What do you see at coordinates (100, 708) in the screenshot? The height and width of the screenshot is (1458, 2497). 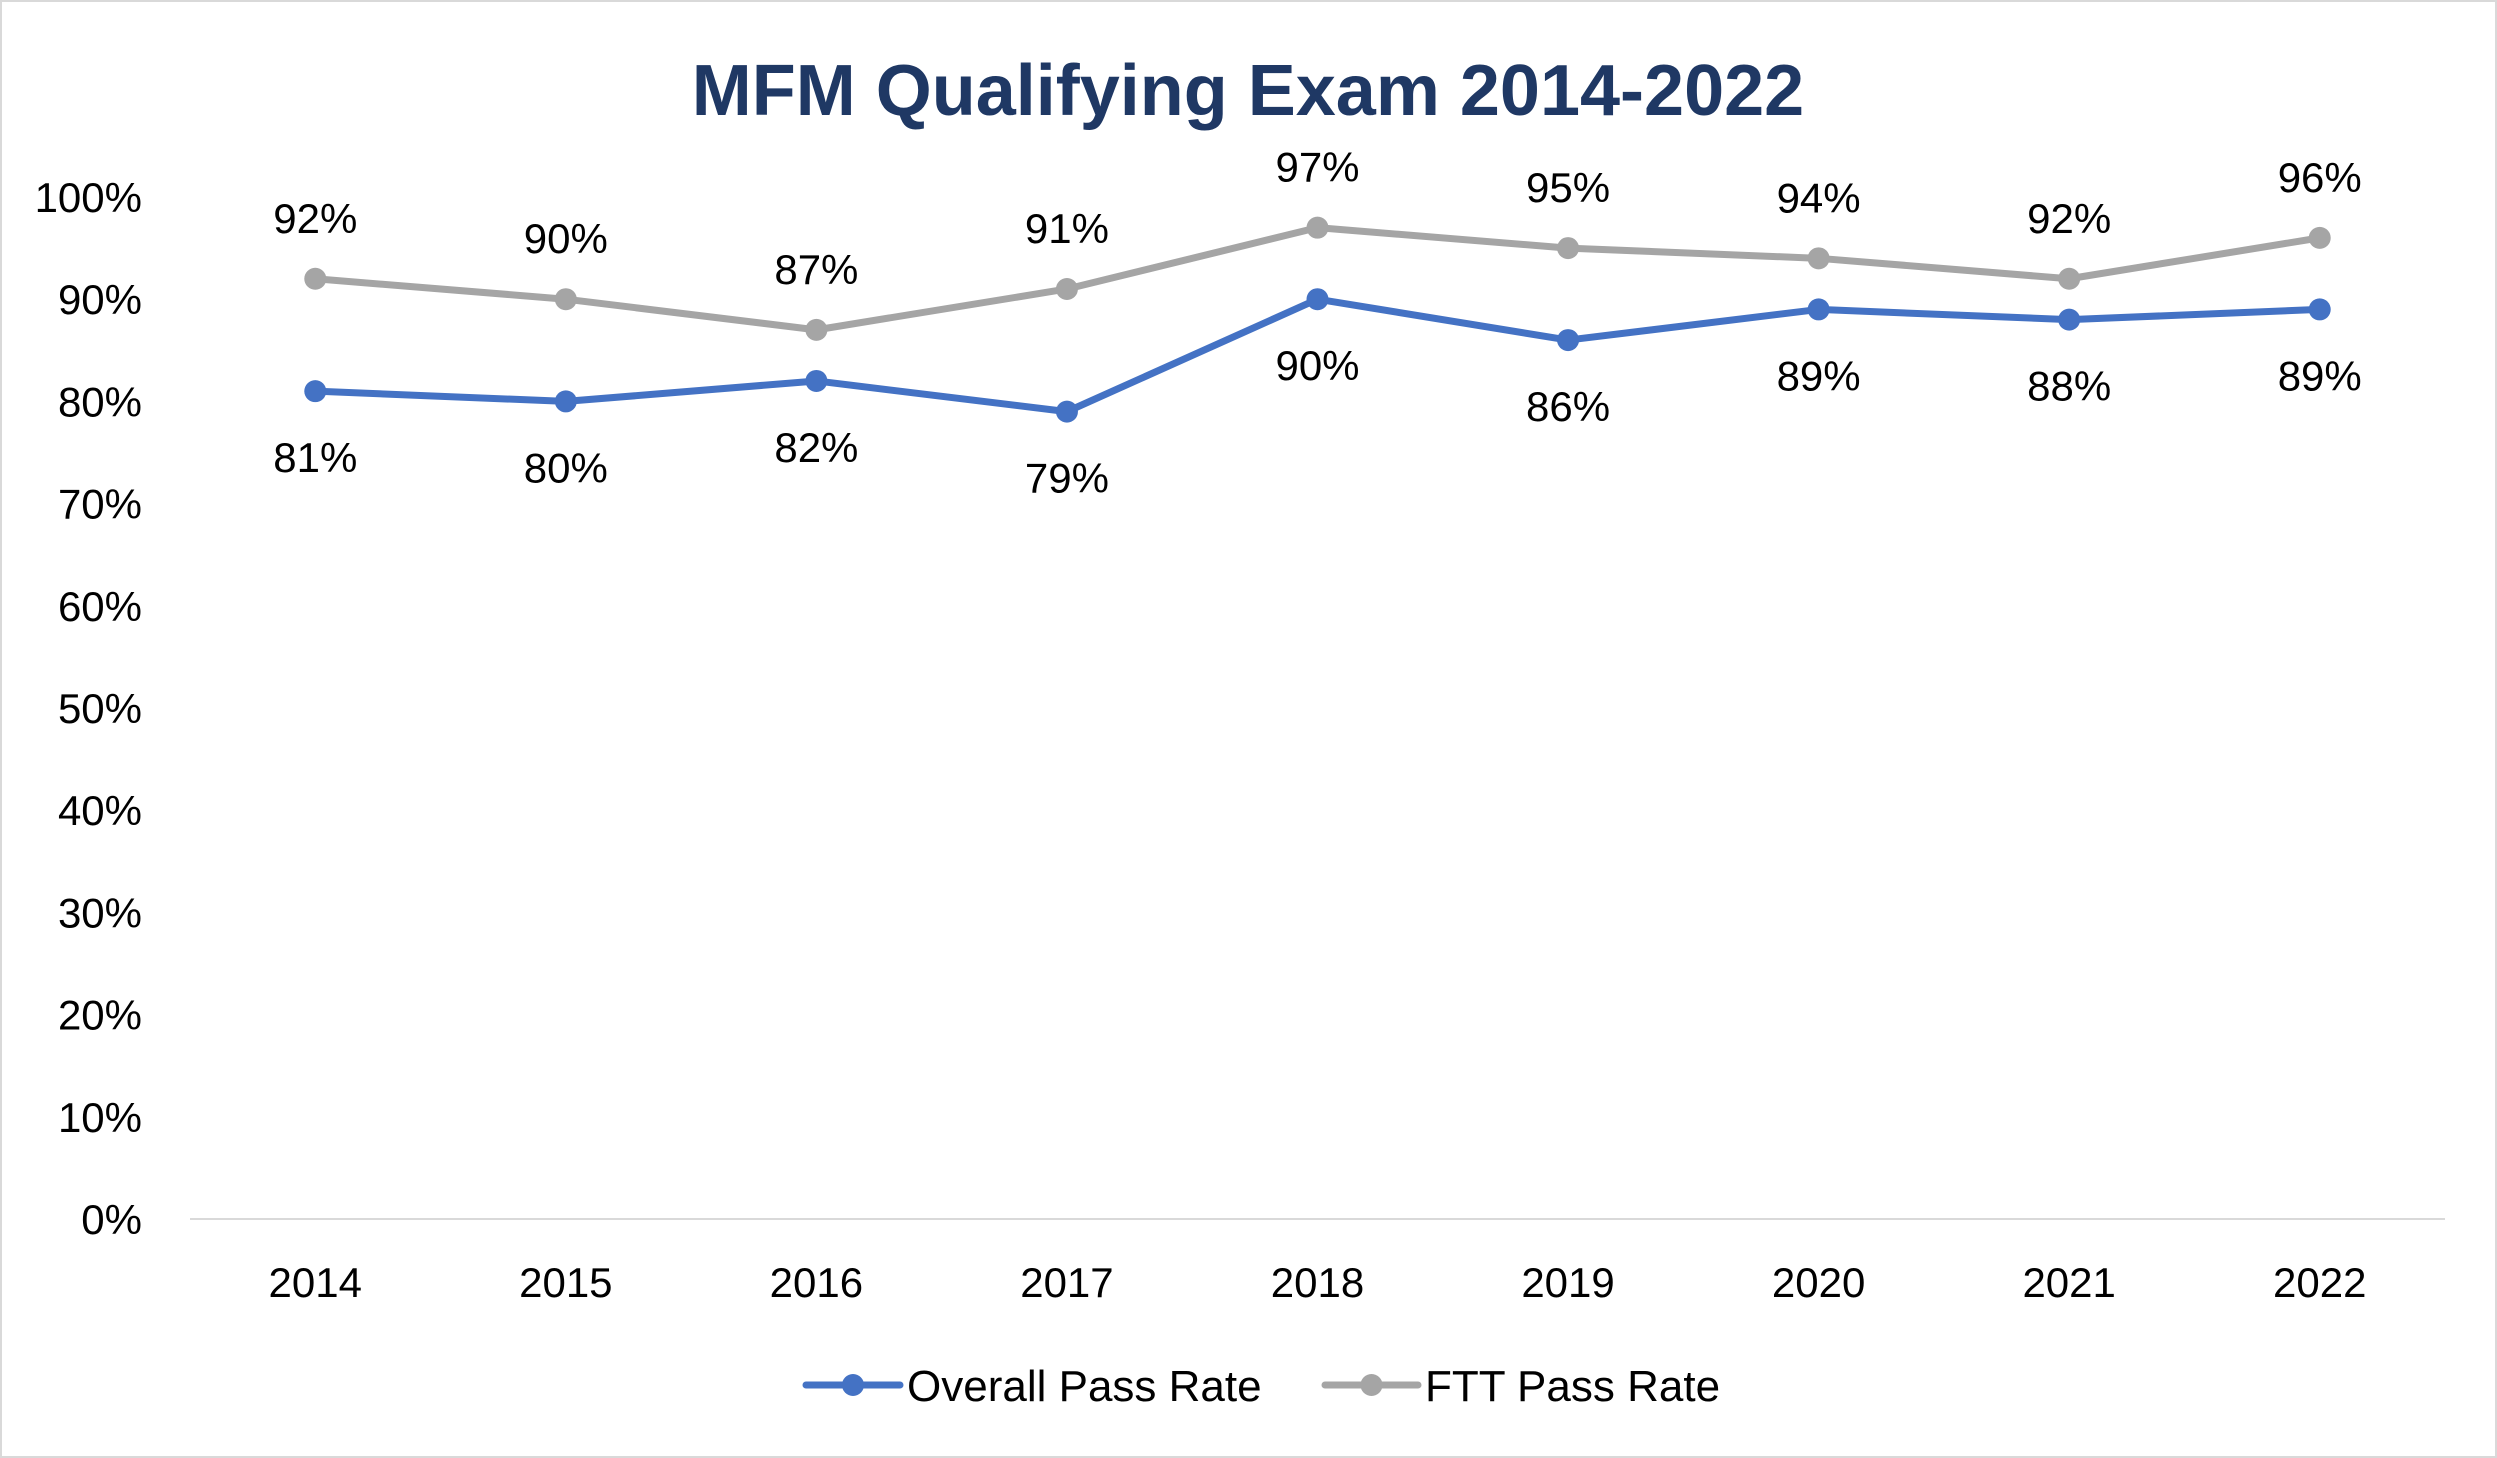 I see `y-tick-label: 50%` at bounding box center [100, 708].